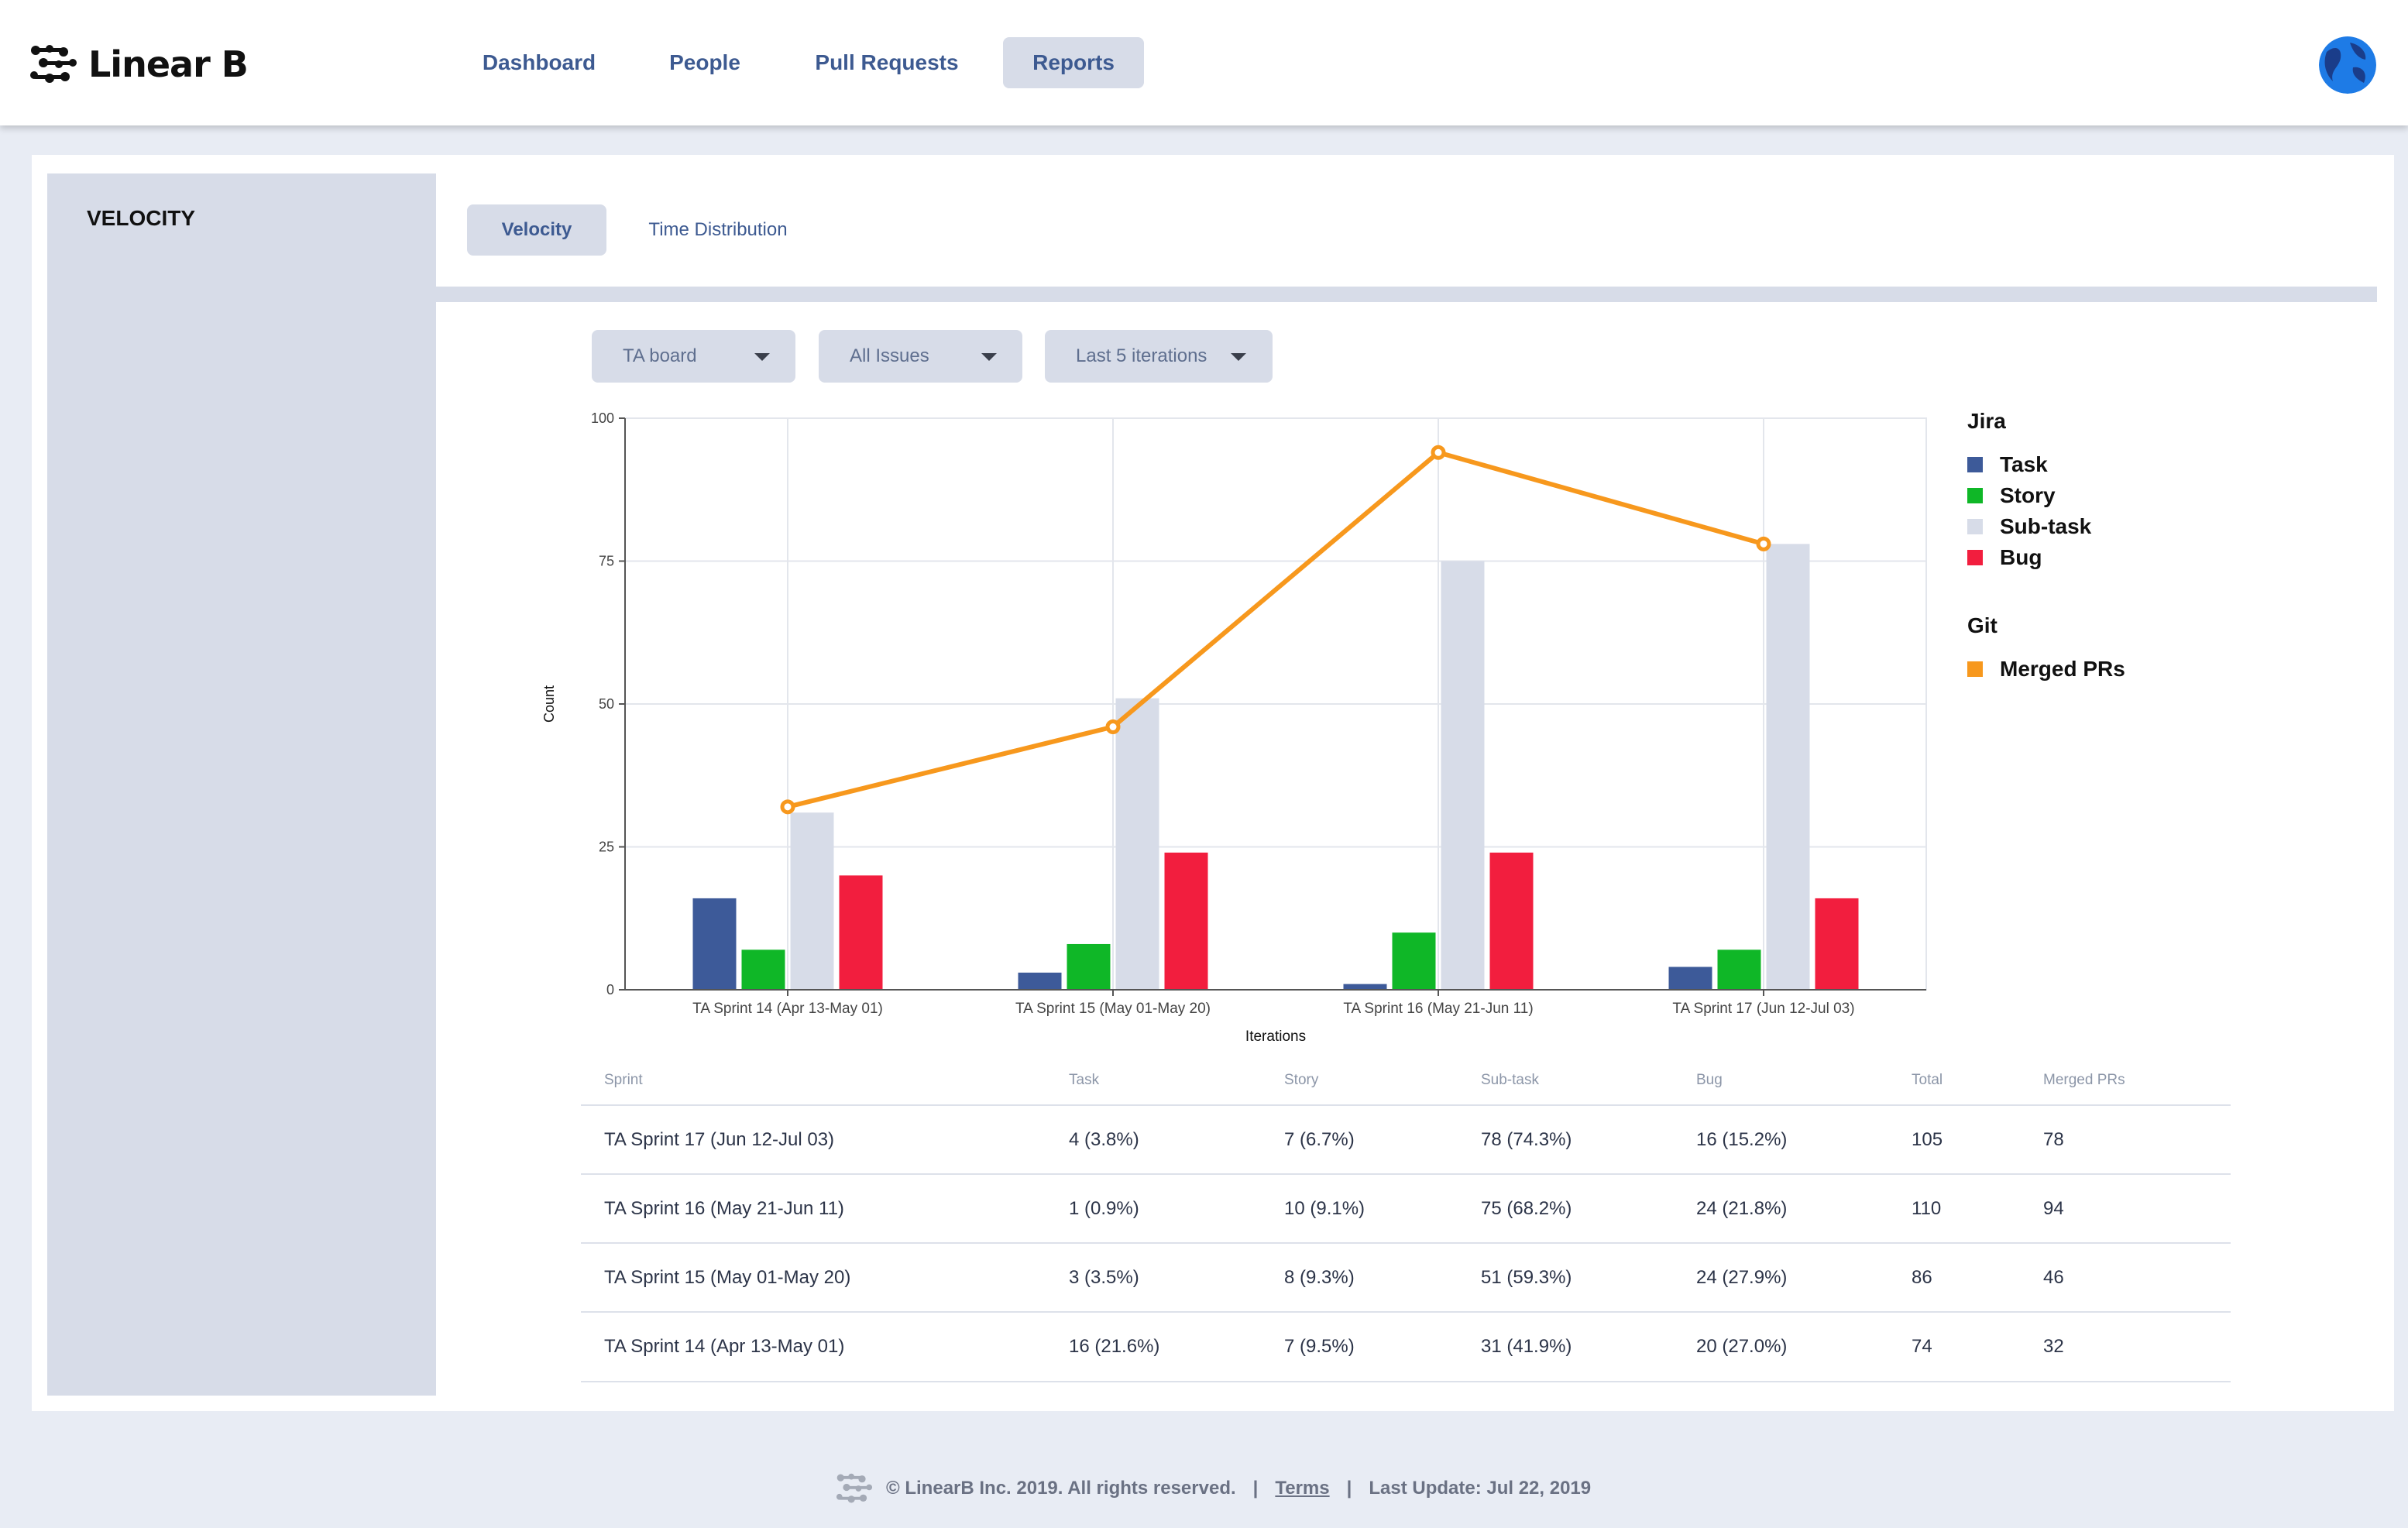 Image resolution: width=2408 pixels, height=1528 pixels. Describe the element at coordinates (1084, 1080) in the screenshot. I see `table-header-task: Task` at that location.